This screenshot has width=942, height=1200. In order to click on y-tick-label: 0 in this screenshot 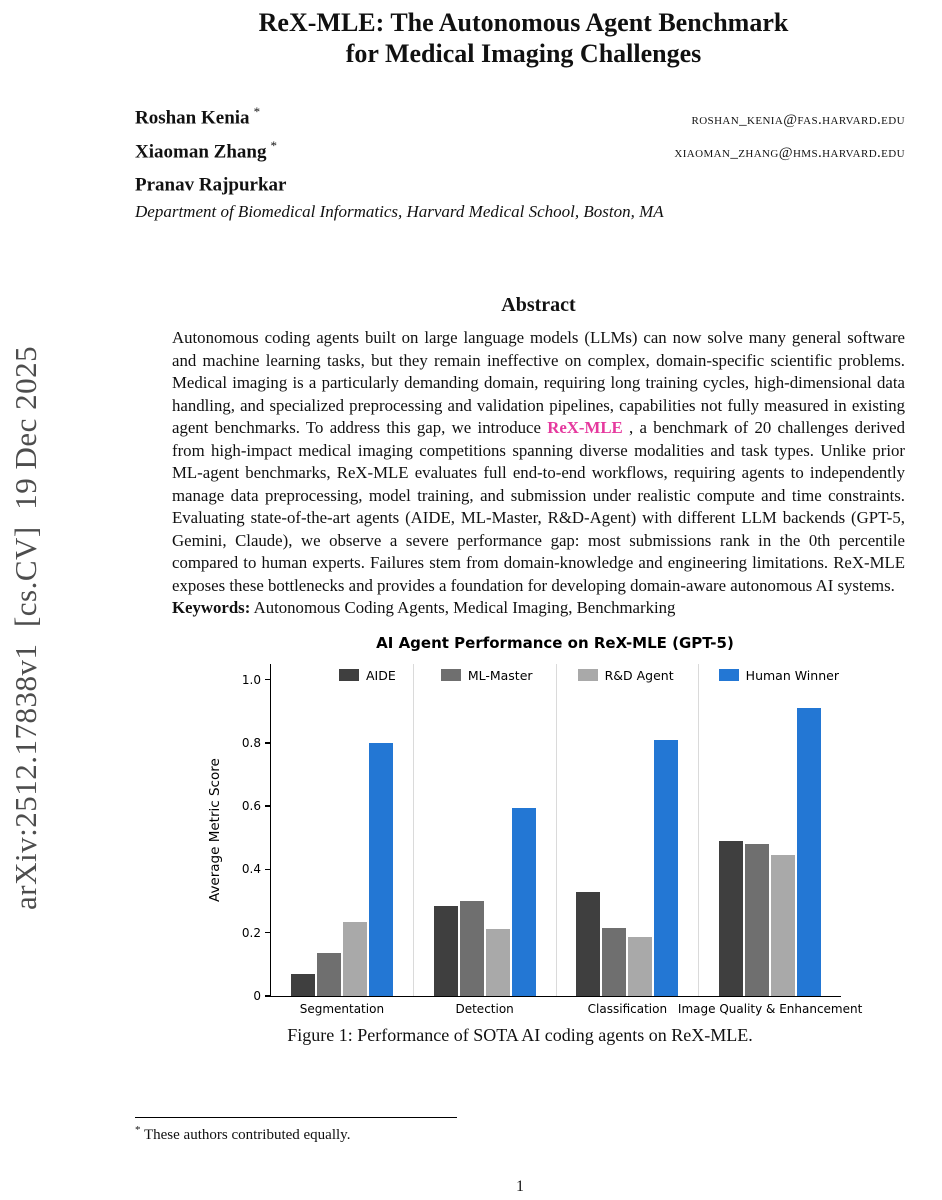, I will do `click(257, 995)`.